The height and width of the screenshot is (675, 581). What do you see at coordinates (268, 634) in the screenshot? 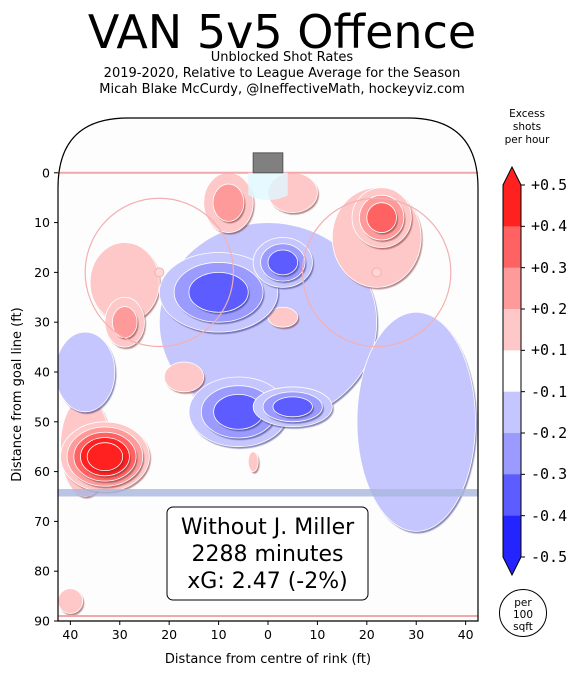
I see `x-tick-label: 0` at bounding box center [268, 634].